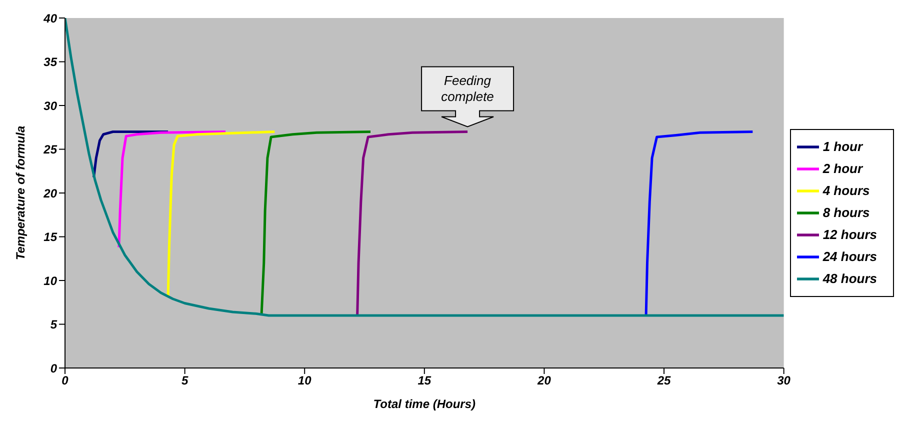  I want to click on legend-label: 24 hours, so click(849, 256).